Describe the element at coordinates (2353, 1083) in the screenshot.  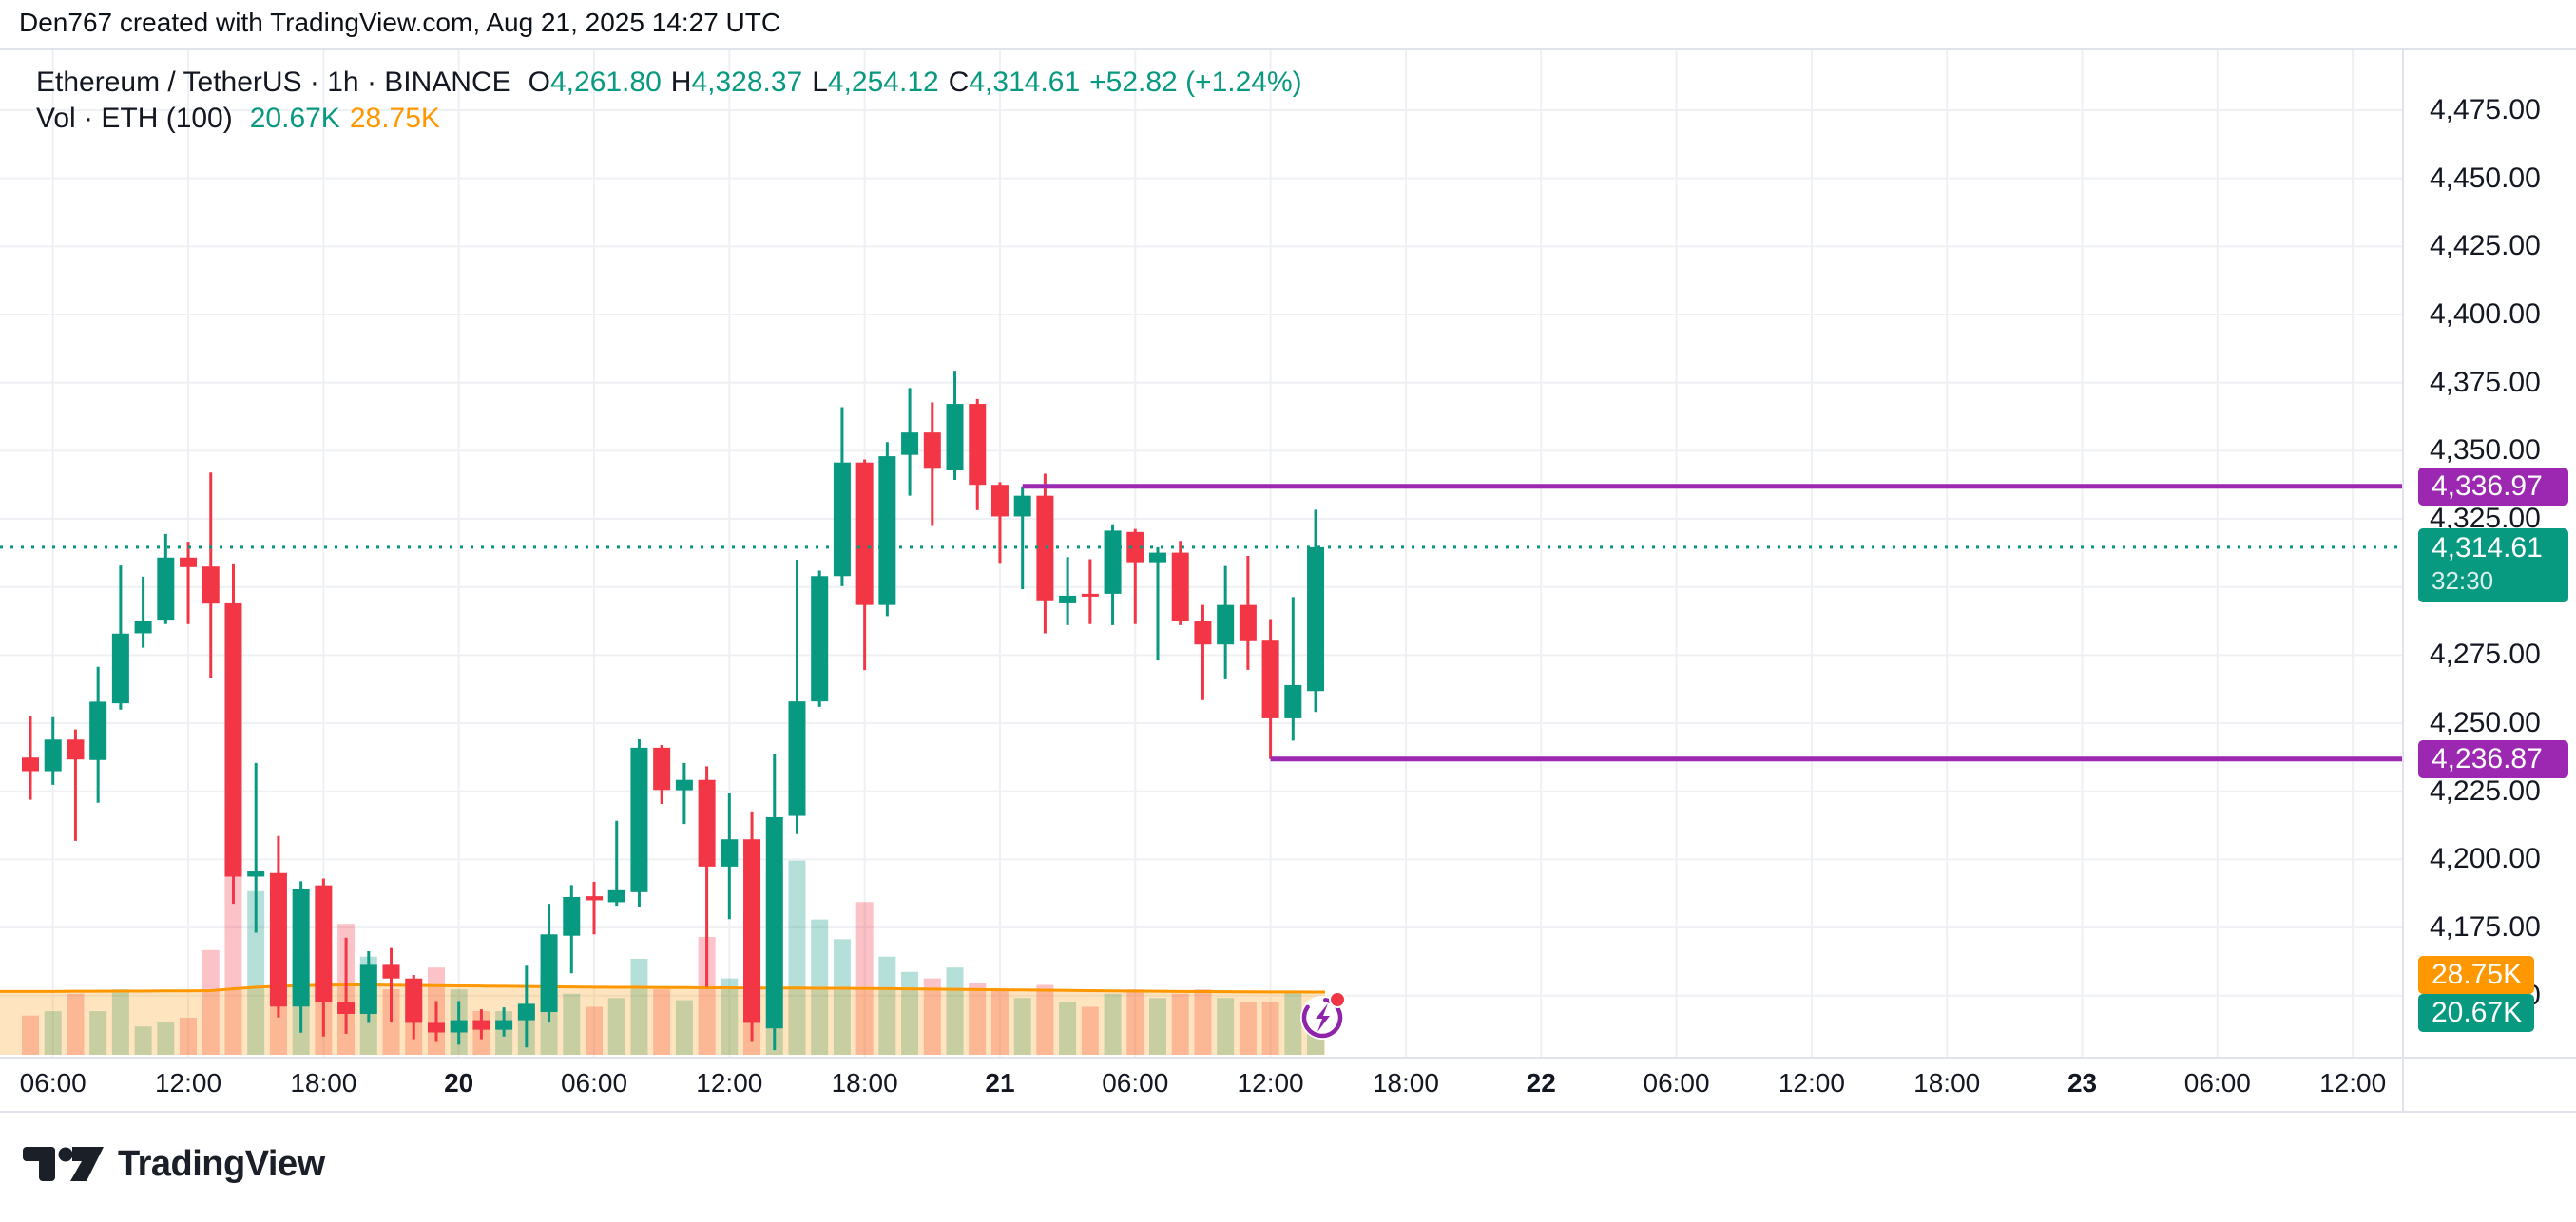
I see `time-scale-label: 12:00` at that location.